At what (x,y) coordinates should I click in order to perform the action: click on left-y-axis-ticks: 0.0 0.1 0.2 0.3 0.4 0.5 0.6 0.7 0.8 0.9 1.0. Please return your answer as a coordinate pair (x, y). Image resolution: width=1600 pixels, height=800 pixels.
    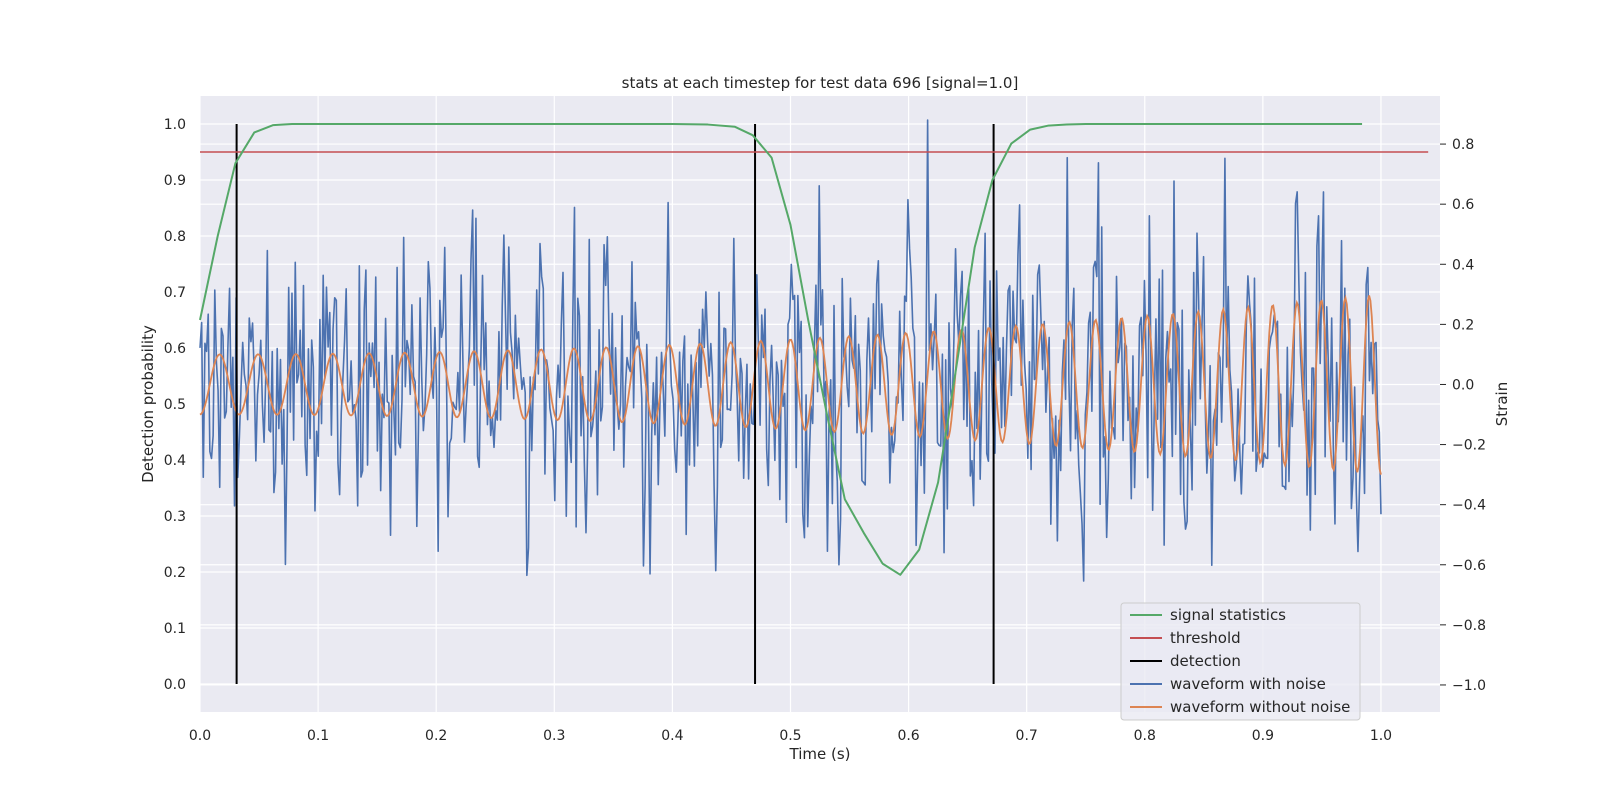
    Looking at the image, I should click on (175, 405).